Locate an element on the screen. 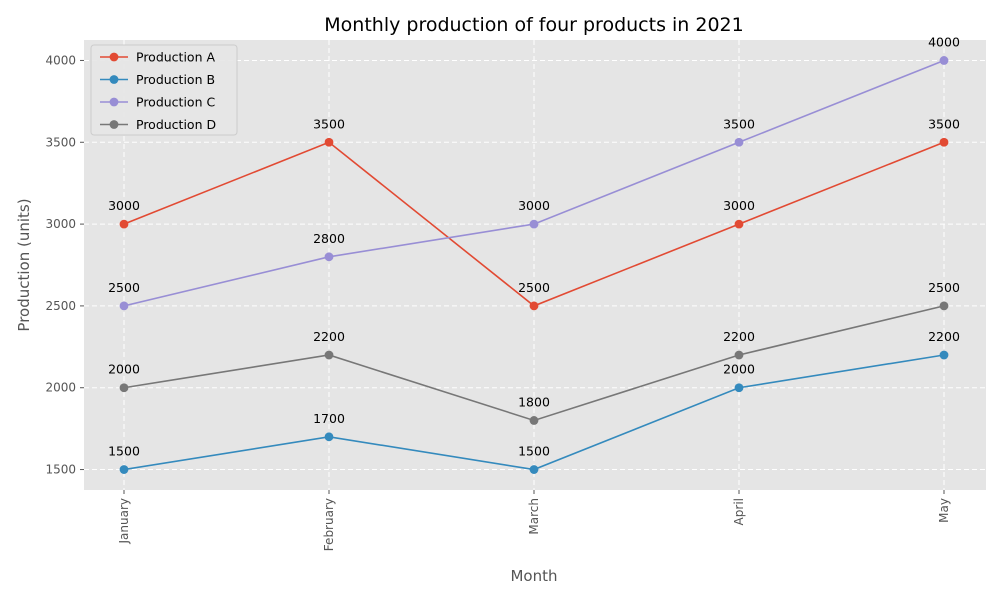  x-tick-label: March is located at coordinates (534, 516).